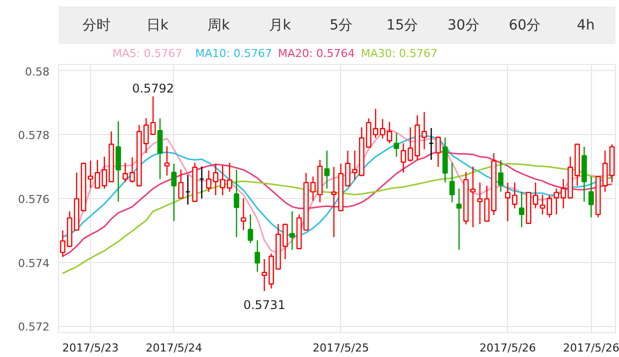 The height and width of the screenshot is (357, 619). I want to click on text: 30分, so click(464, 26).